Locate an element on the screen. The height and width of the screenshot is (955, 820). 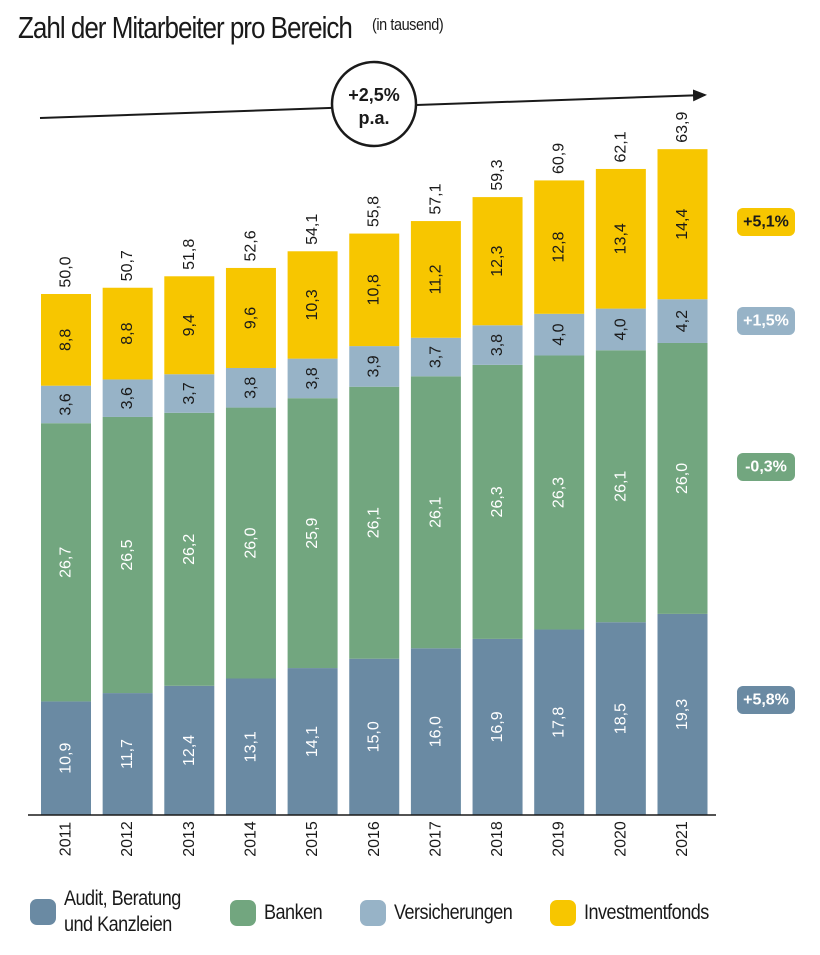
segment-label-versicherungen-2017: 3,7 is located at coordinates (435, 357).